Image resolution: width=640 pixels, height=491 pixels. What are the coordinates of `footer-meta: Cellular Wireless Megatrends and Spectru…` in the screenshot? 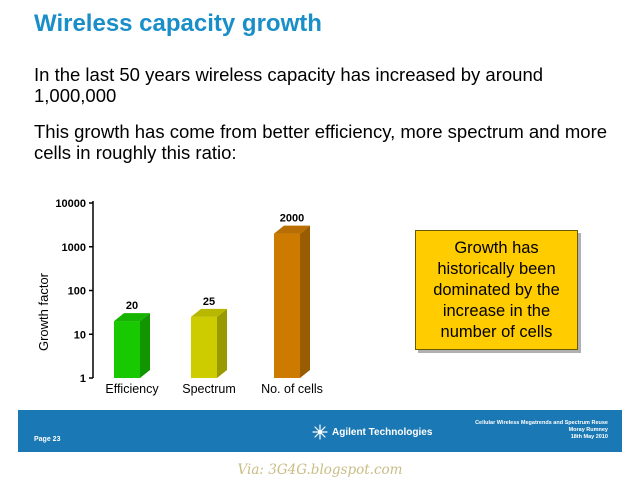 It's located at (541, 430).